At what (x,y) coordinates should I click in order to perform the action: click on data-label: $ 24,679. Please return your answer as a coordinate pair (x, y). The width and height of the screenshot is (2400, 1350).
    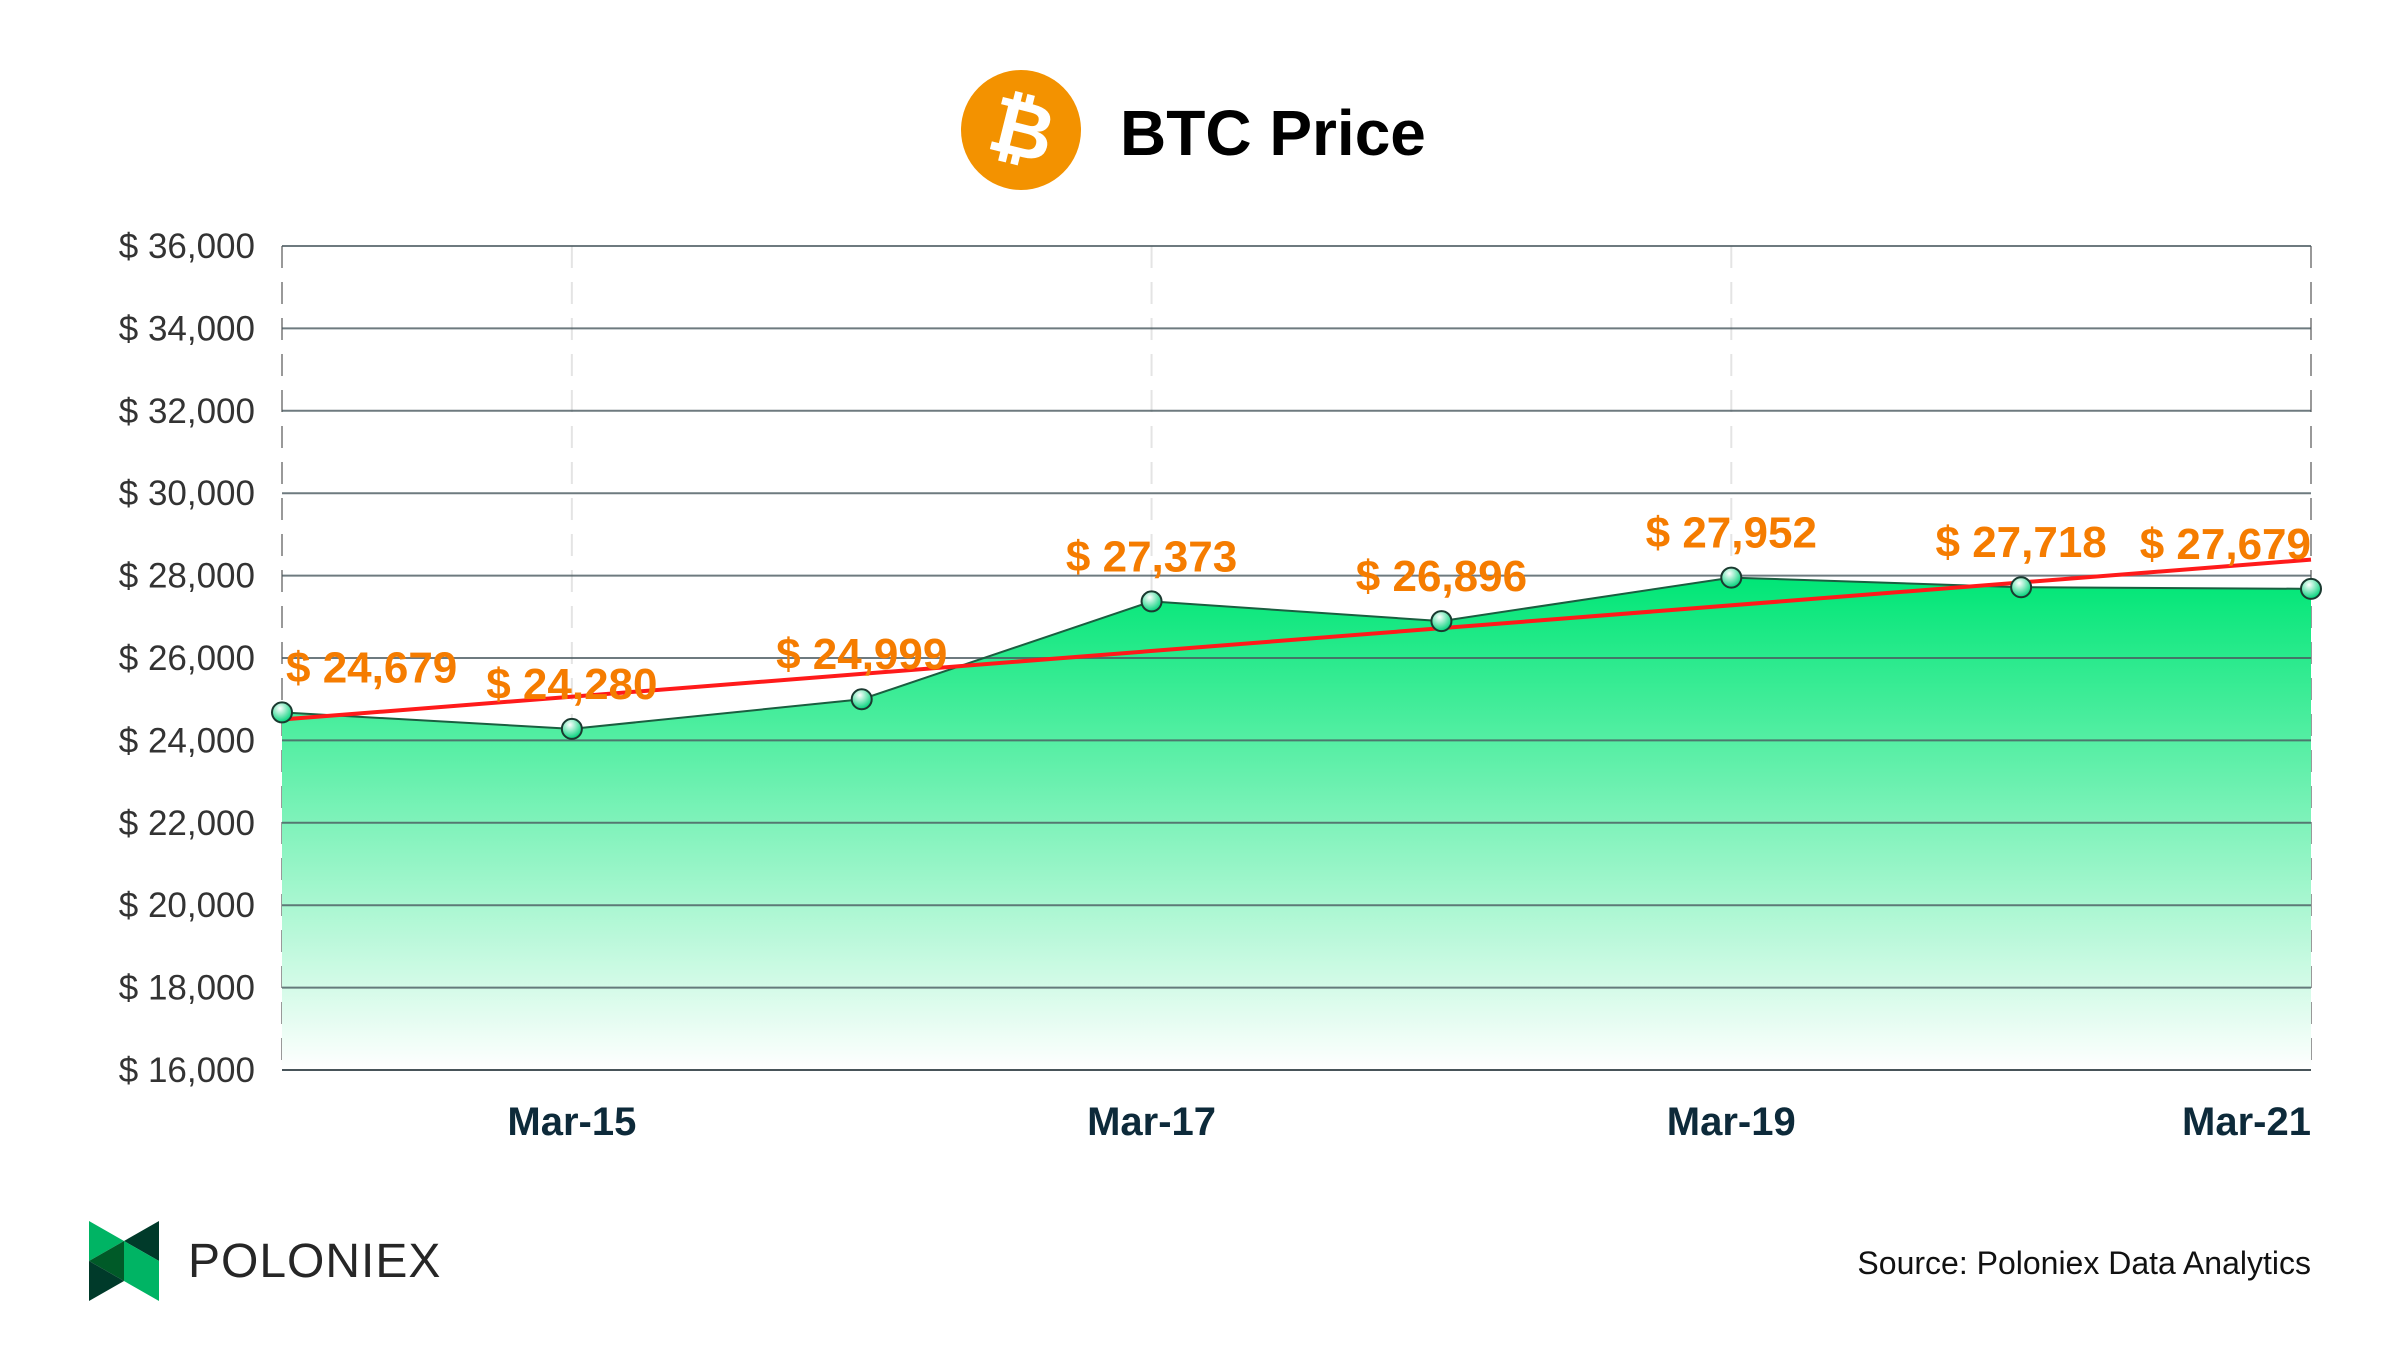
    Looking at the image, I should click on (371, 667).